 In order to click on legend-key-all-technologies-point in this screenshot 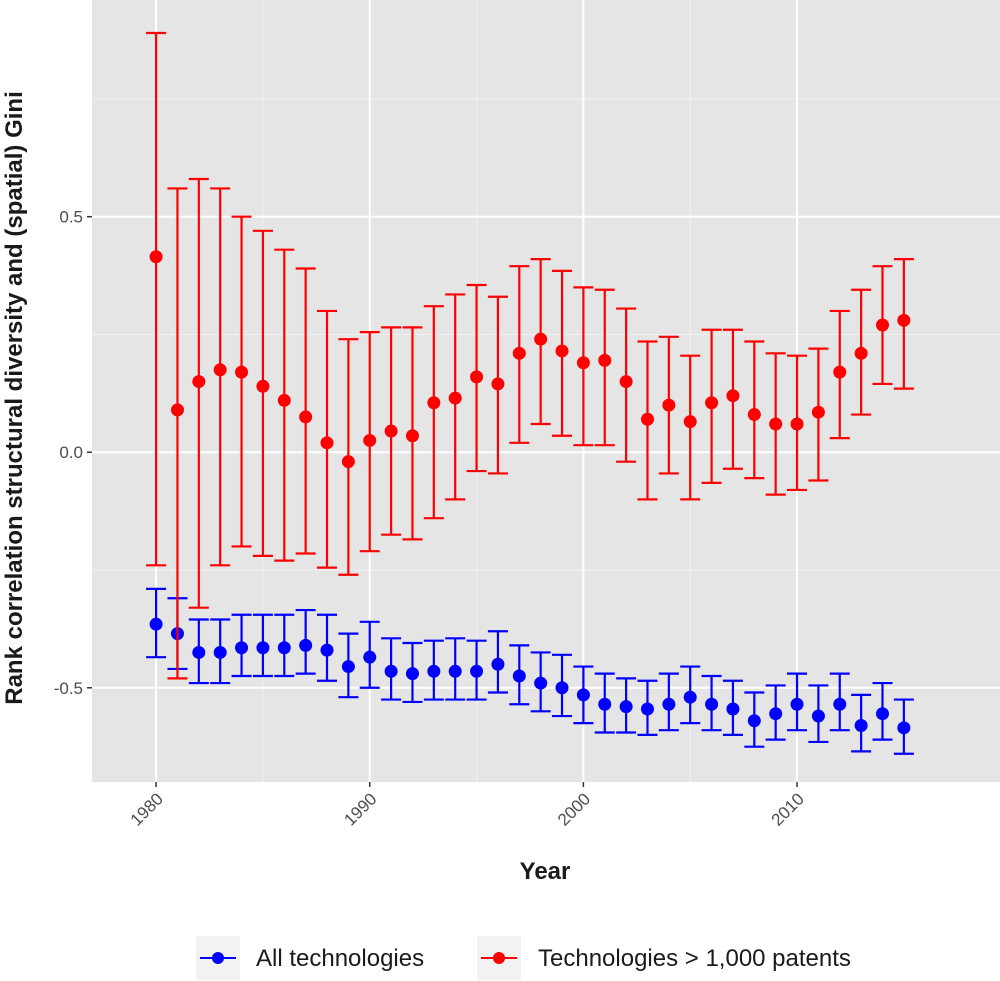, I will do `click(218, 958)`.